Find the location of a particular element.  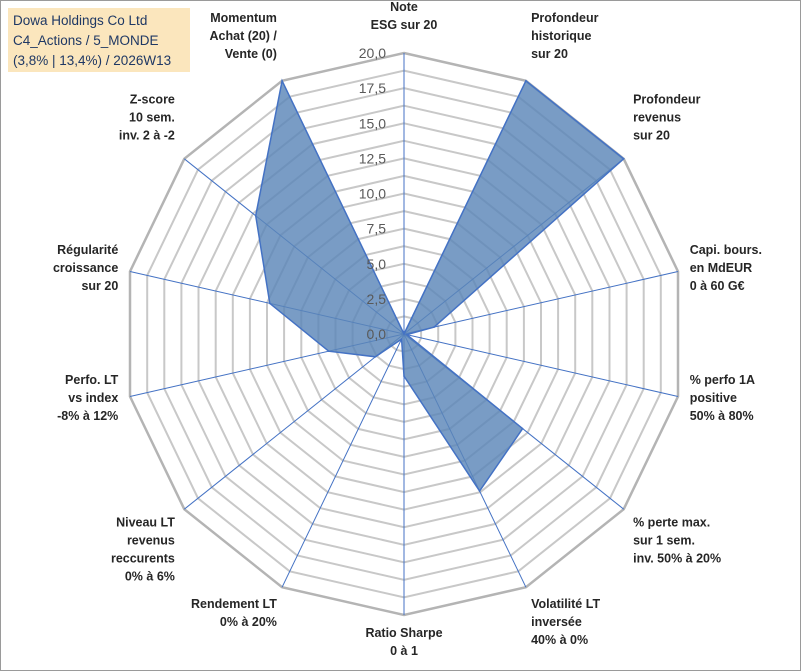

category-label: % perfo 1A positive 50% à 80% is located at coordinates (722, 398).